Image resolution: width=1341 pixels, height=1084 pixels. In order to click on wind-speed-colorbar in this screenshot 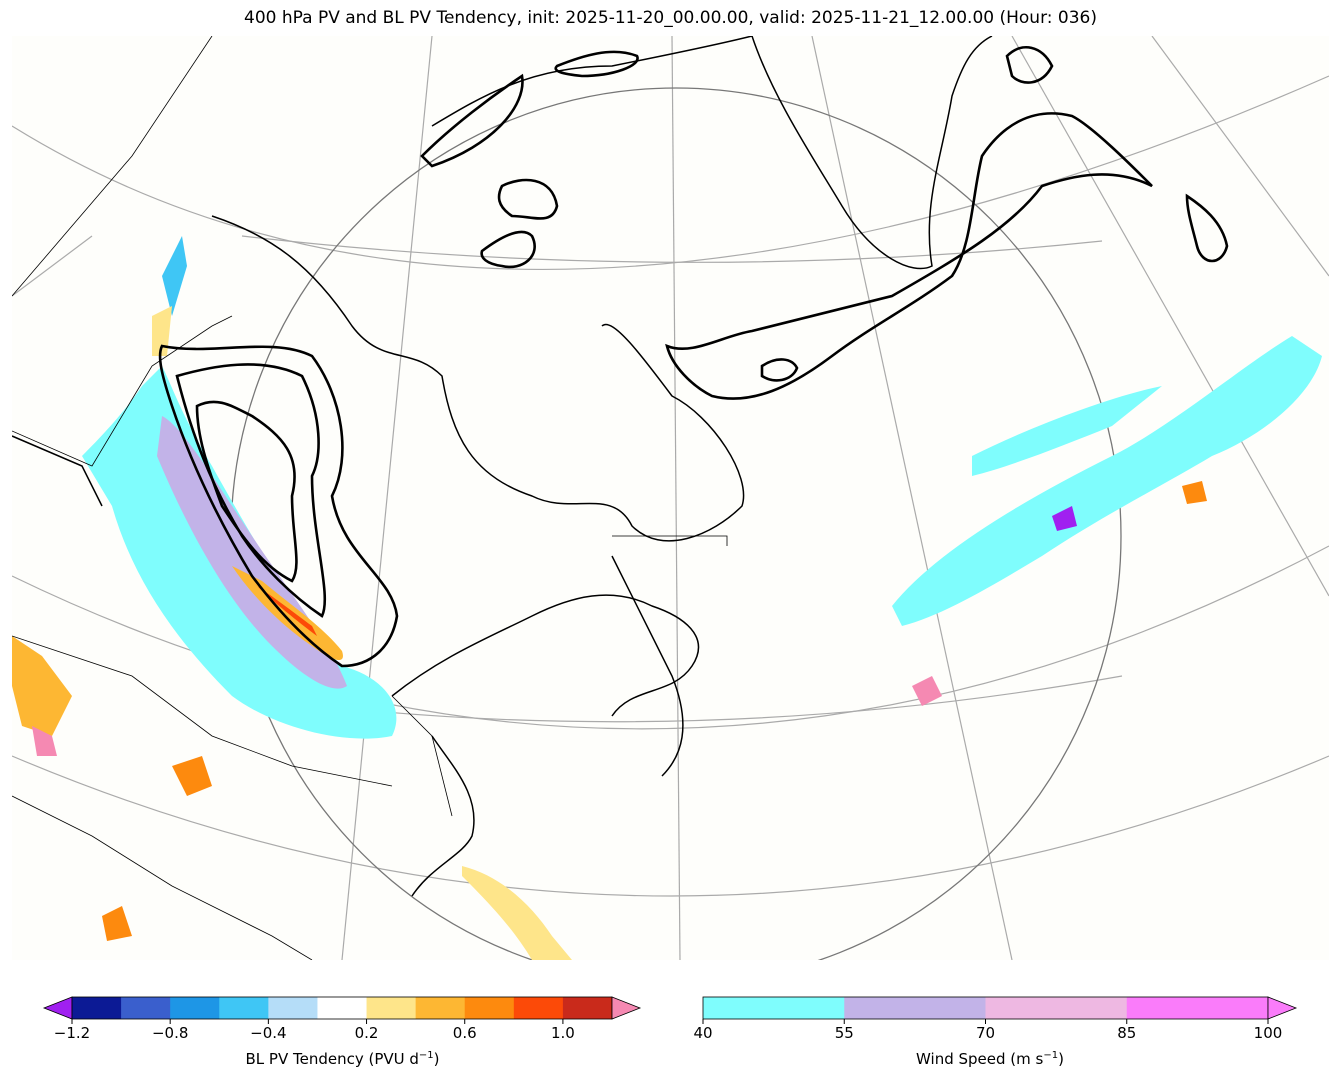, I will do `click(1000, 1010)`.